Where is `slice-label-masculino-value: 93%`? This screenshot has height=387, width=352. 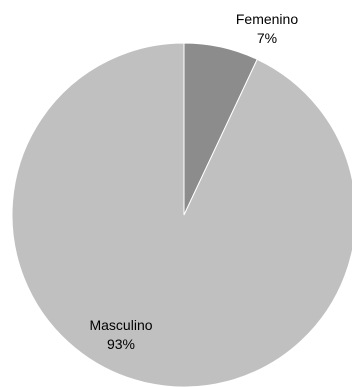 slice-label-masculino-value: 93% is located at coordinates (121, 344).